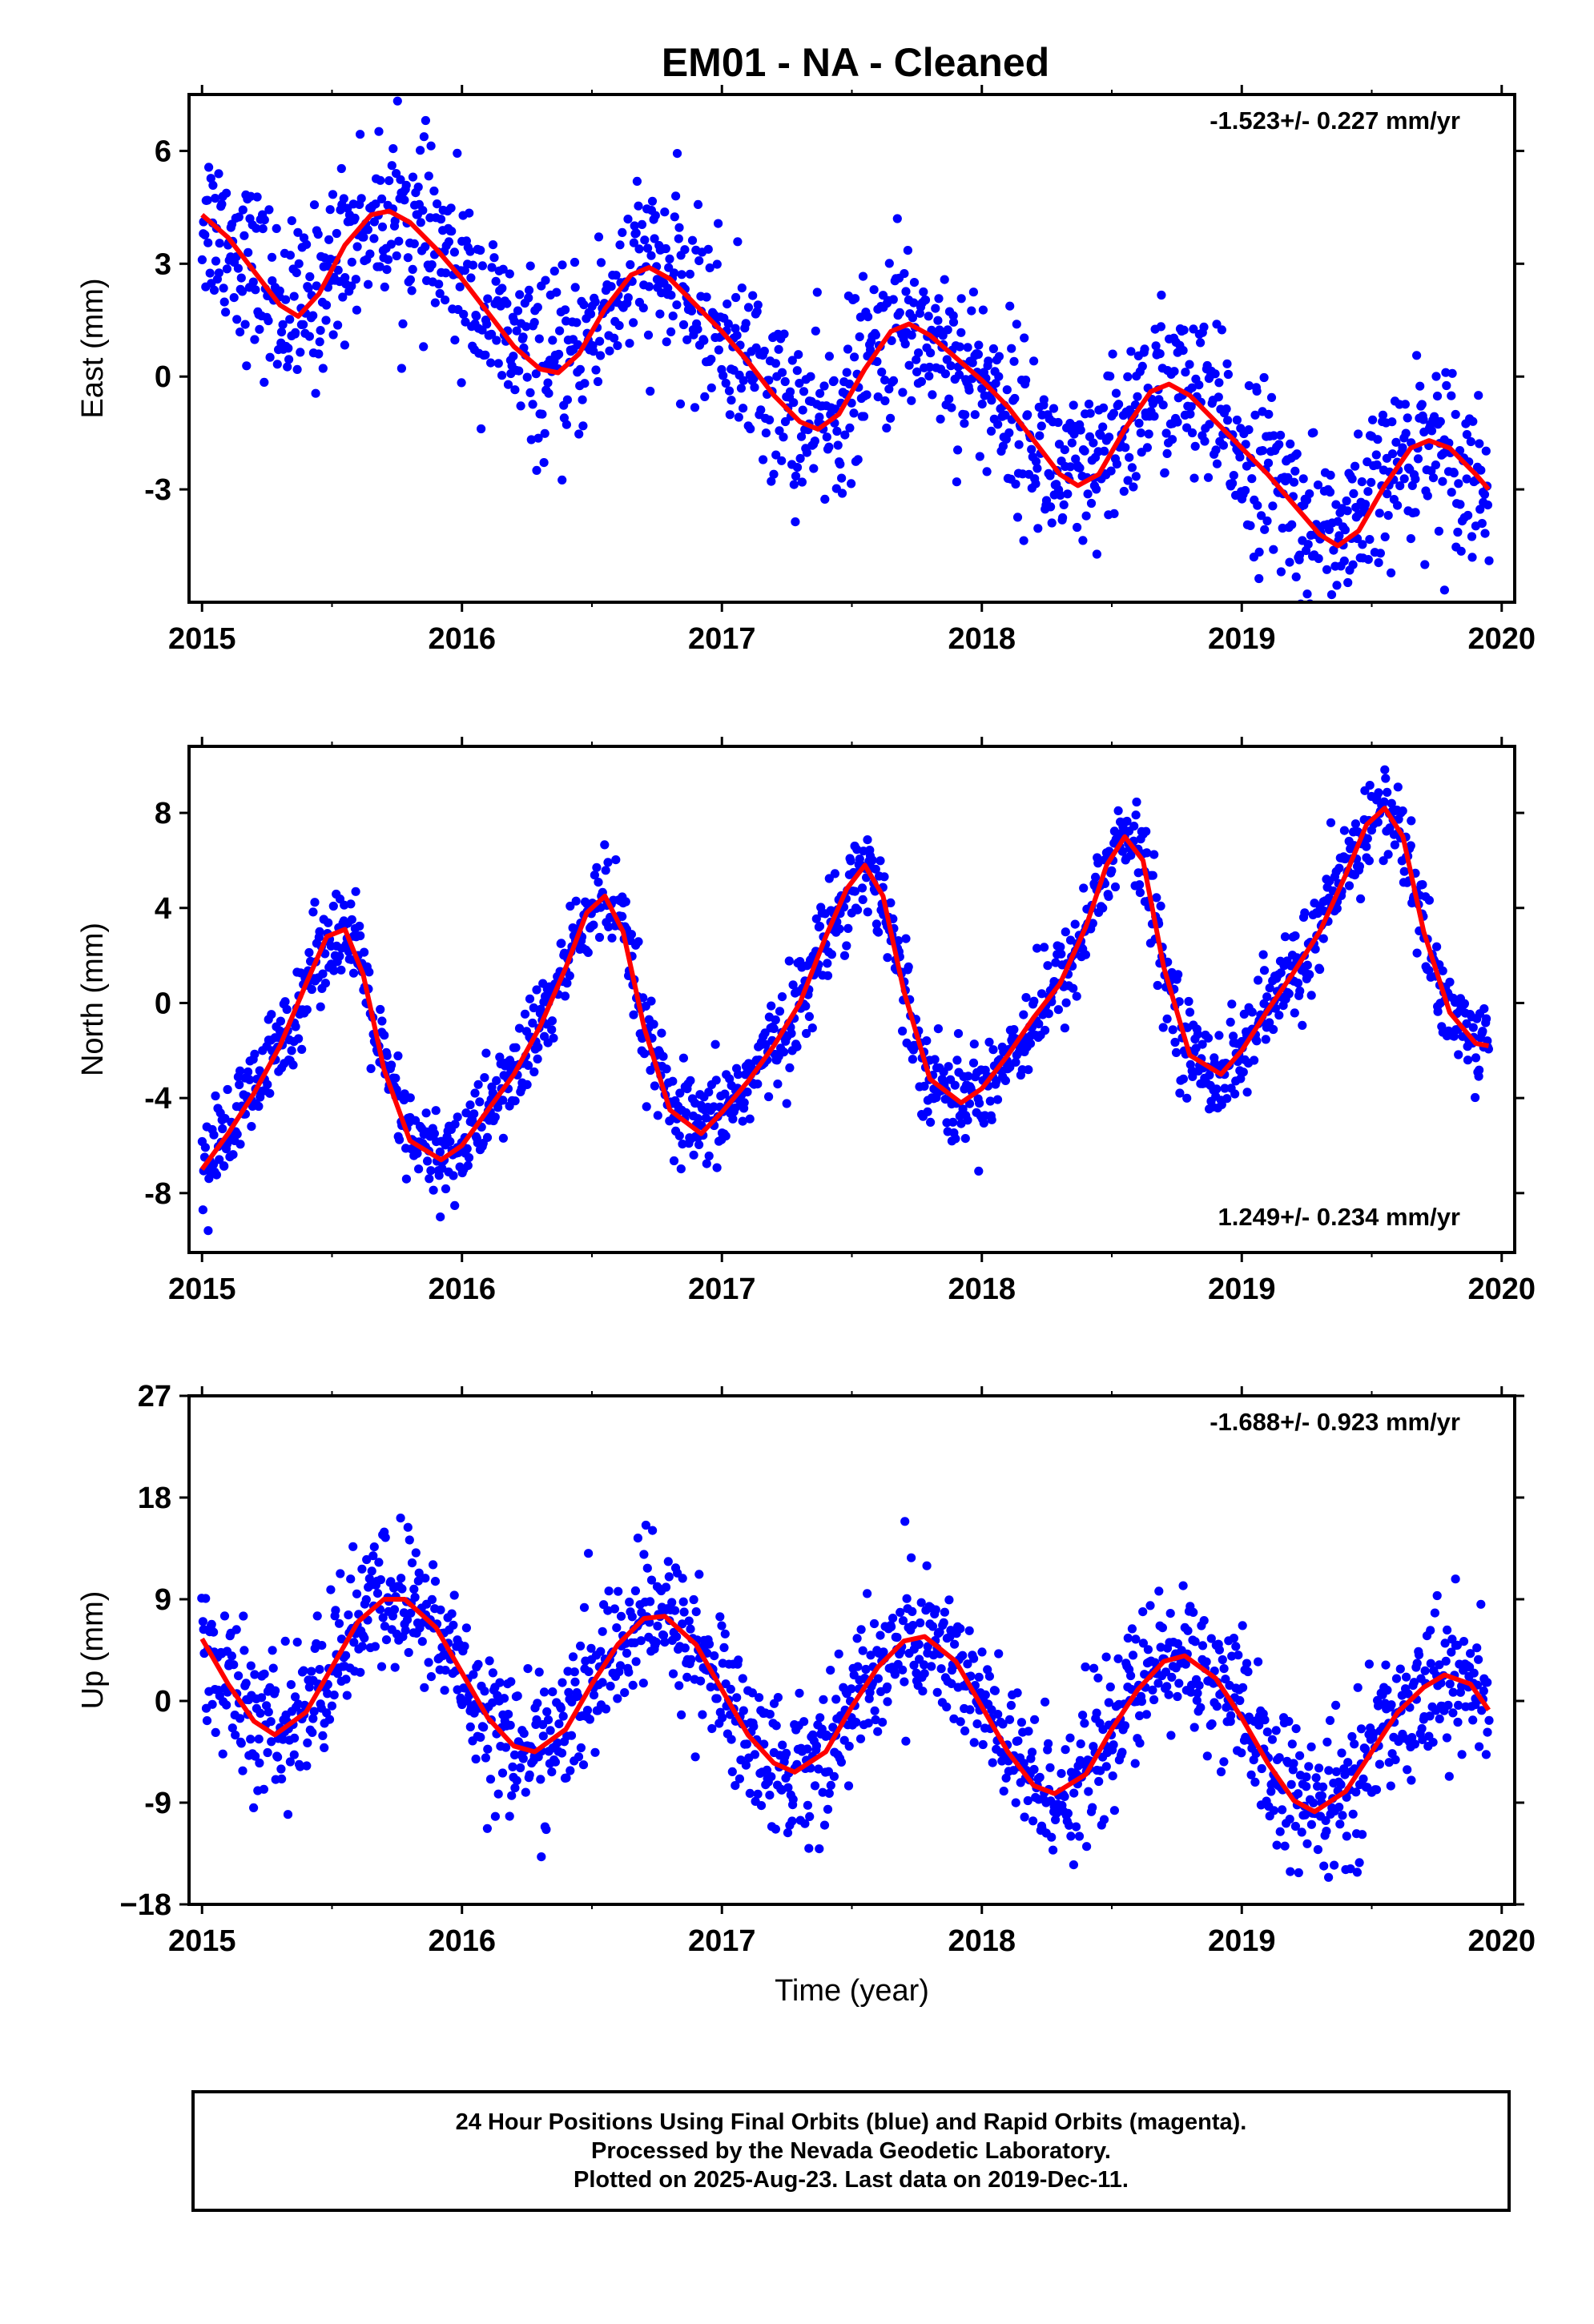  What do you see at coordinates (855, 62) in the screenshot?
I see `chart-title: EM01 - NA - Cleaned` at bounding box center [855, 62].